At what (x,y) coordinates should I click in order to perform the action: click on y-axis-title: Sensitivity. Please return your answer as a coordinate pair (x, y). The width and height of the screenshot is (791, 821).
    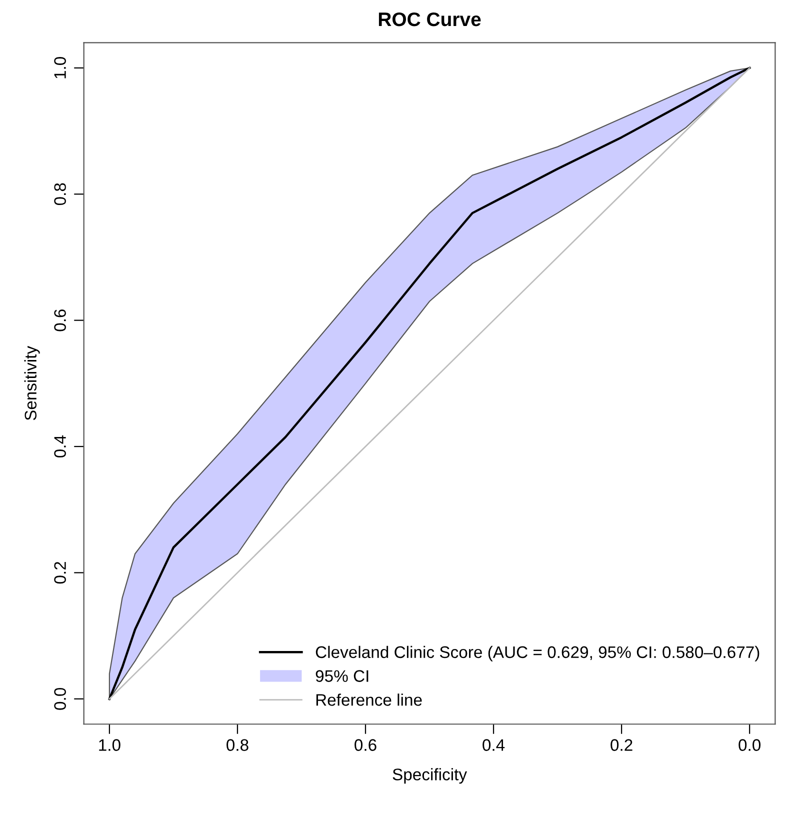
    Looking at the image, I should click on (32, 383).